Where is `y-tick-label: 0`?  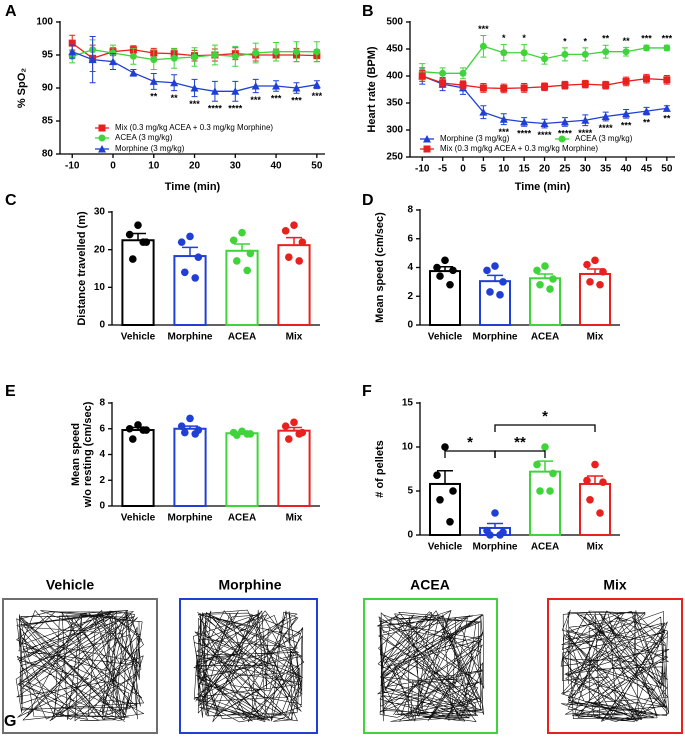
y-tick-label: 0 is located at coordinates (410, 535).